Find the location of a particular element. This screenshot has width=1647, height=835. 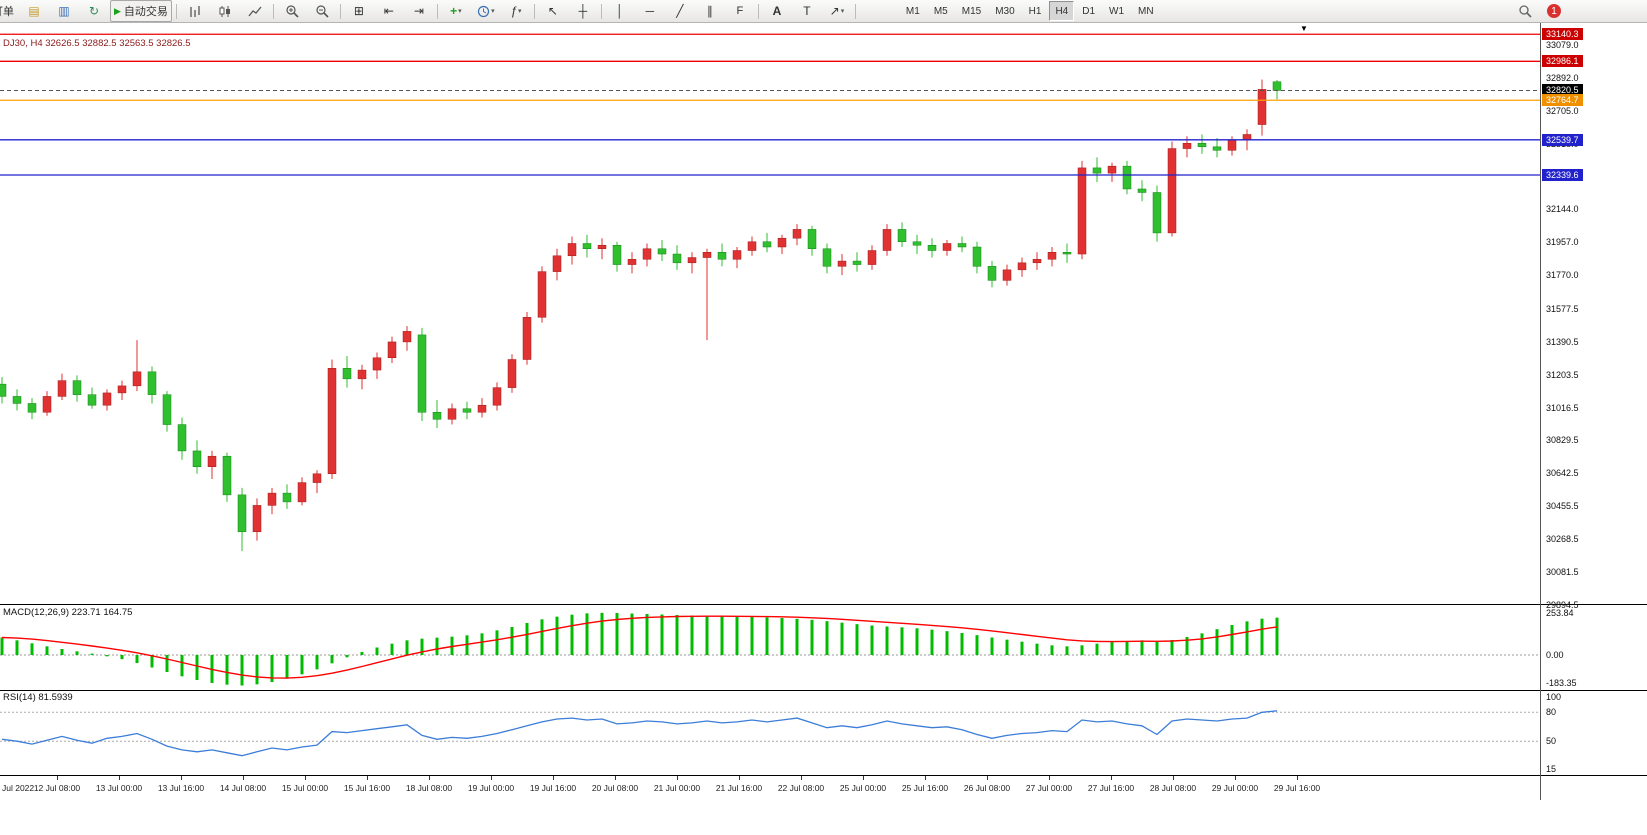

new-order-icon: ▤ is located at coordinates (34, 11).